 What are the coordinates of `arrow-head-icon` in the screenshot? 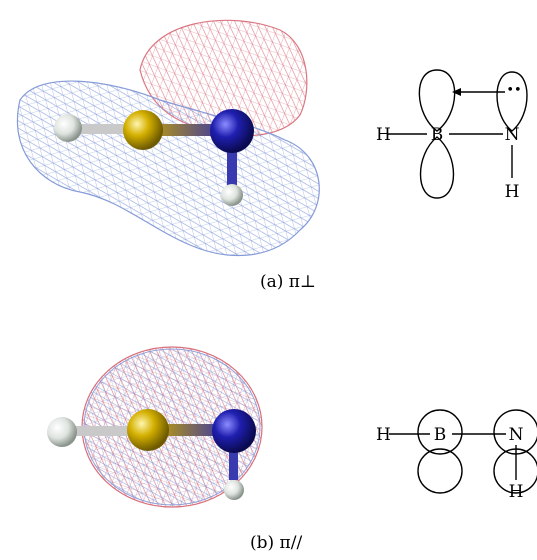 It's located at (456, 92).